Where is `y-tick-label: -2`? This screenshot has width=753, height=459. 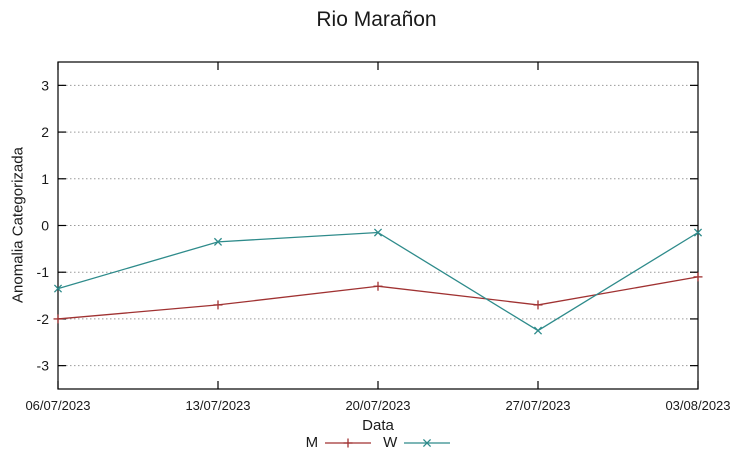 y-tick-label: -2 is located at coordinates (43, 319).